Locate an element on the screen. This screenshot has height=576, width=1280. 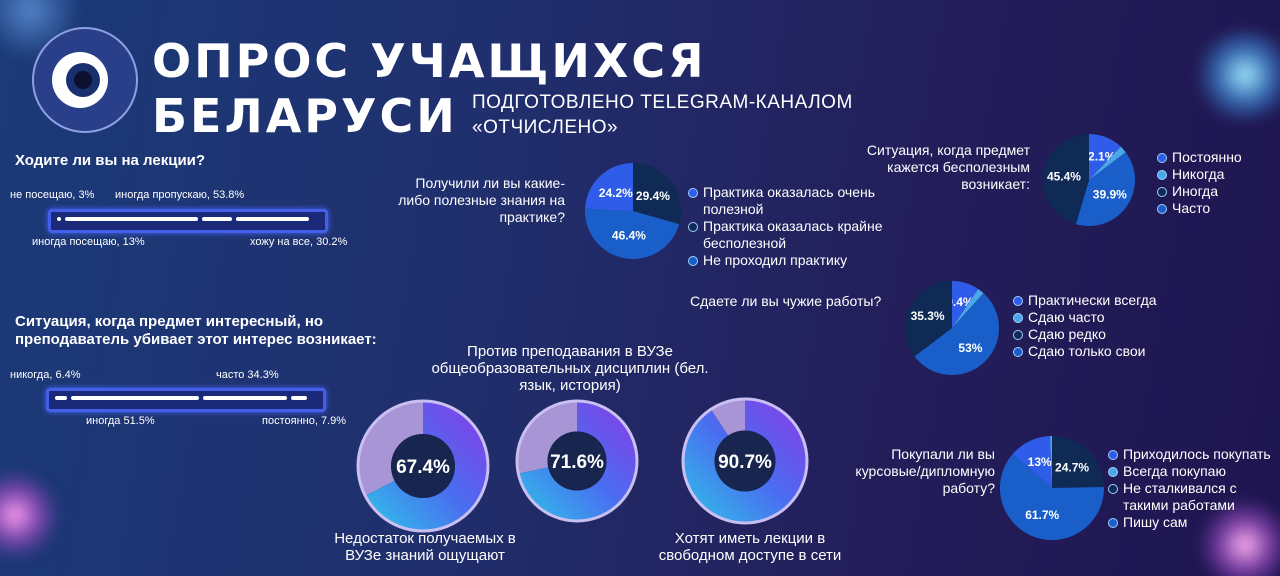
legend-item: Иногда is located at coordinates (1217, 191).